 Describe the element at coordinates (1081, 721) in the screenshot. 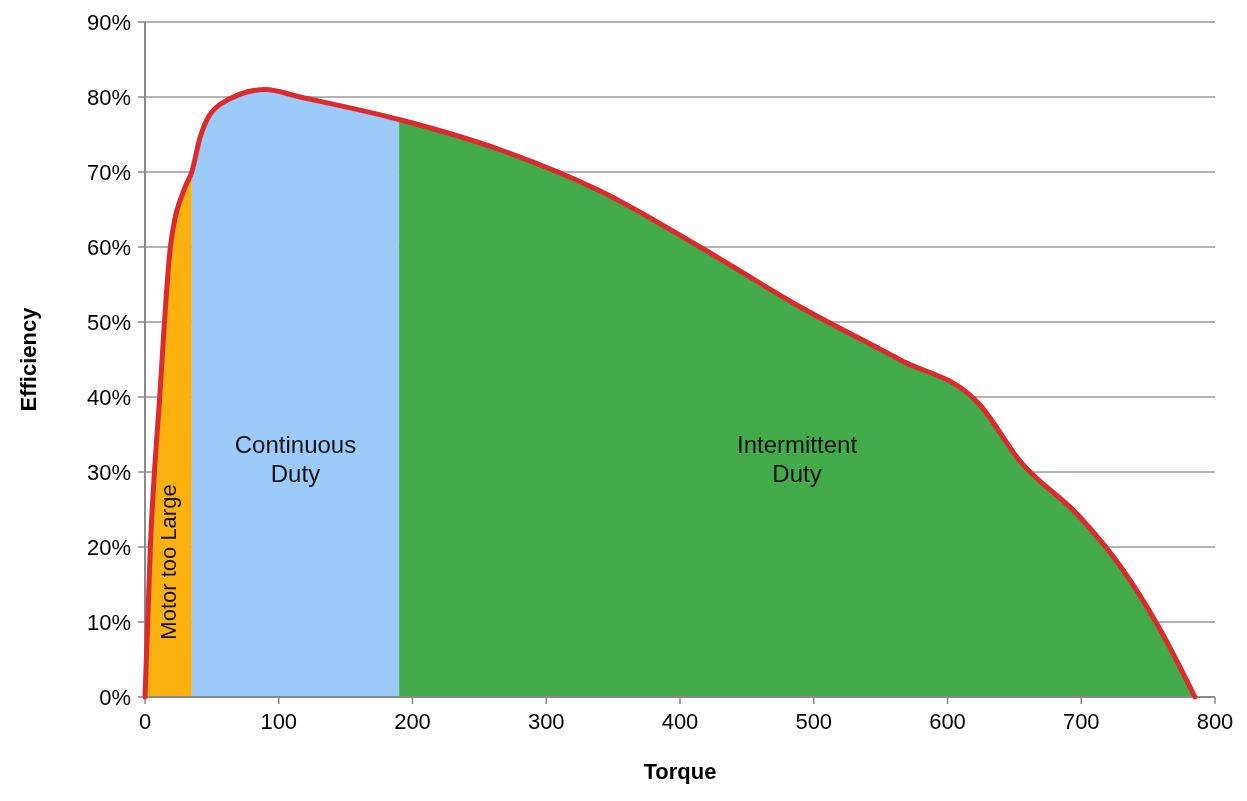

I see `x-tick-label: 700` at that location.